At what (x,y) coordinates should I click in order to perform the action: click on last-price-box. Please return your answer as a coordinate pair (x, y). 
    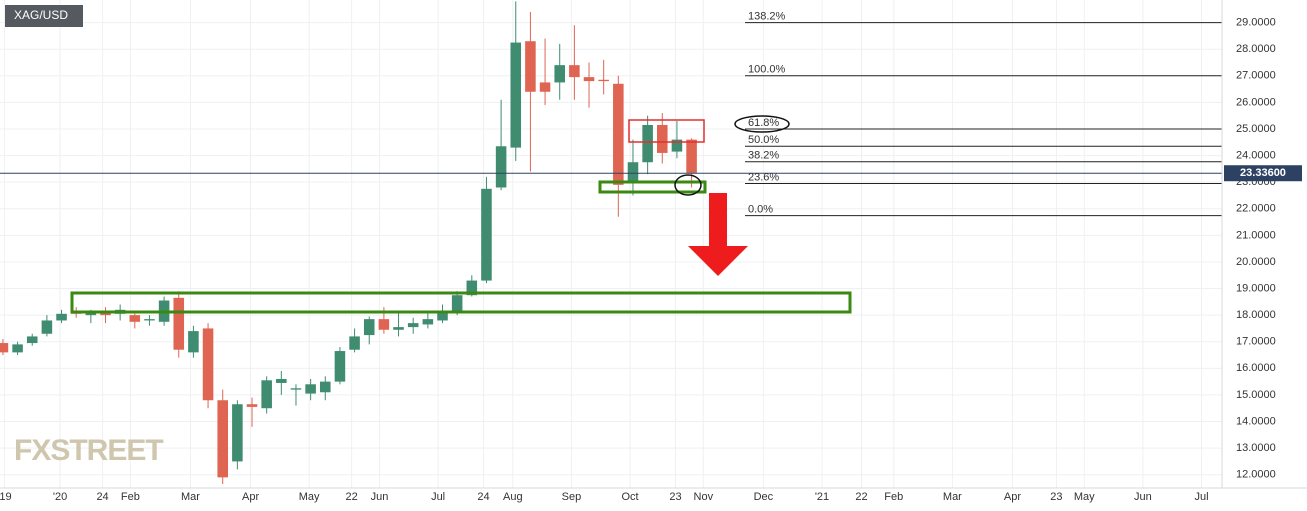
    Looking at the image, I should click on (1263, 173).